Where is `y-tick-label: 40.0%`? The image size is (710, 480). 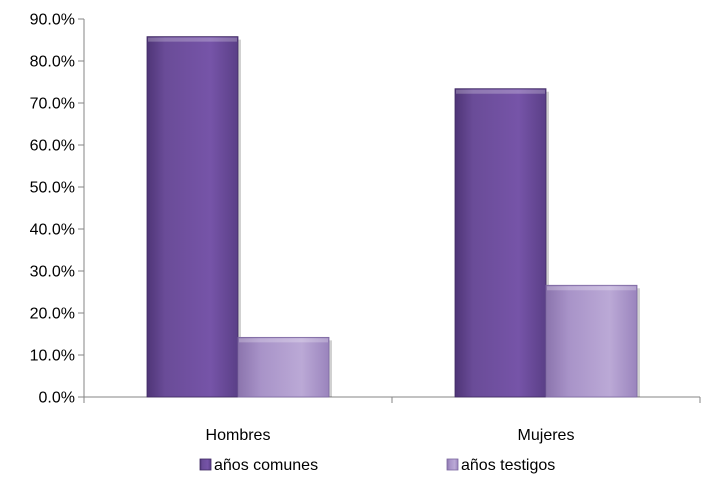
y-tick-label: 40.0% is located at coordinates (52, 230).